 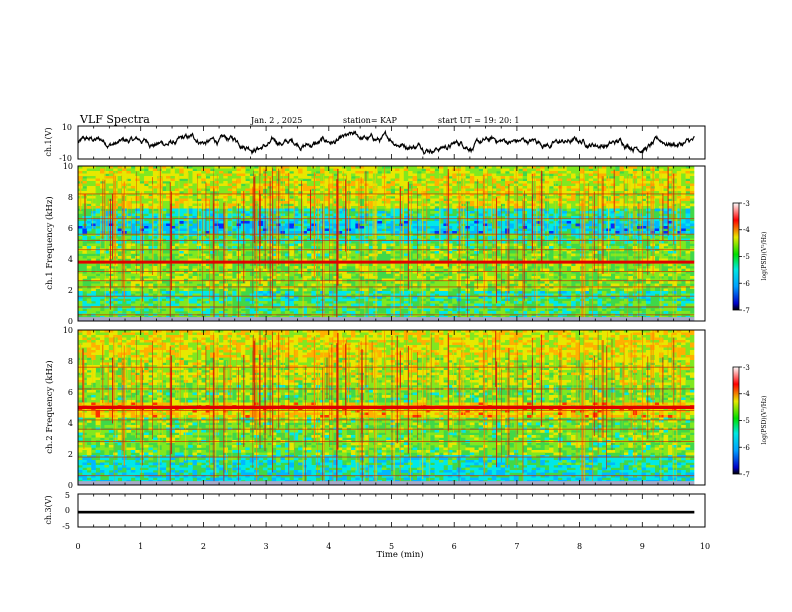 I want to click on ch1-tick-marks, so click(x=391, y=142).